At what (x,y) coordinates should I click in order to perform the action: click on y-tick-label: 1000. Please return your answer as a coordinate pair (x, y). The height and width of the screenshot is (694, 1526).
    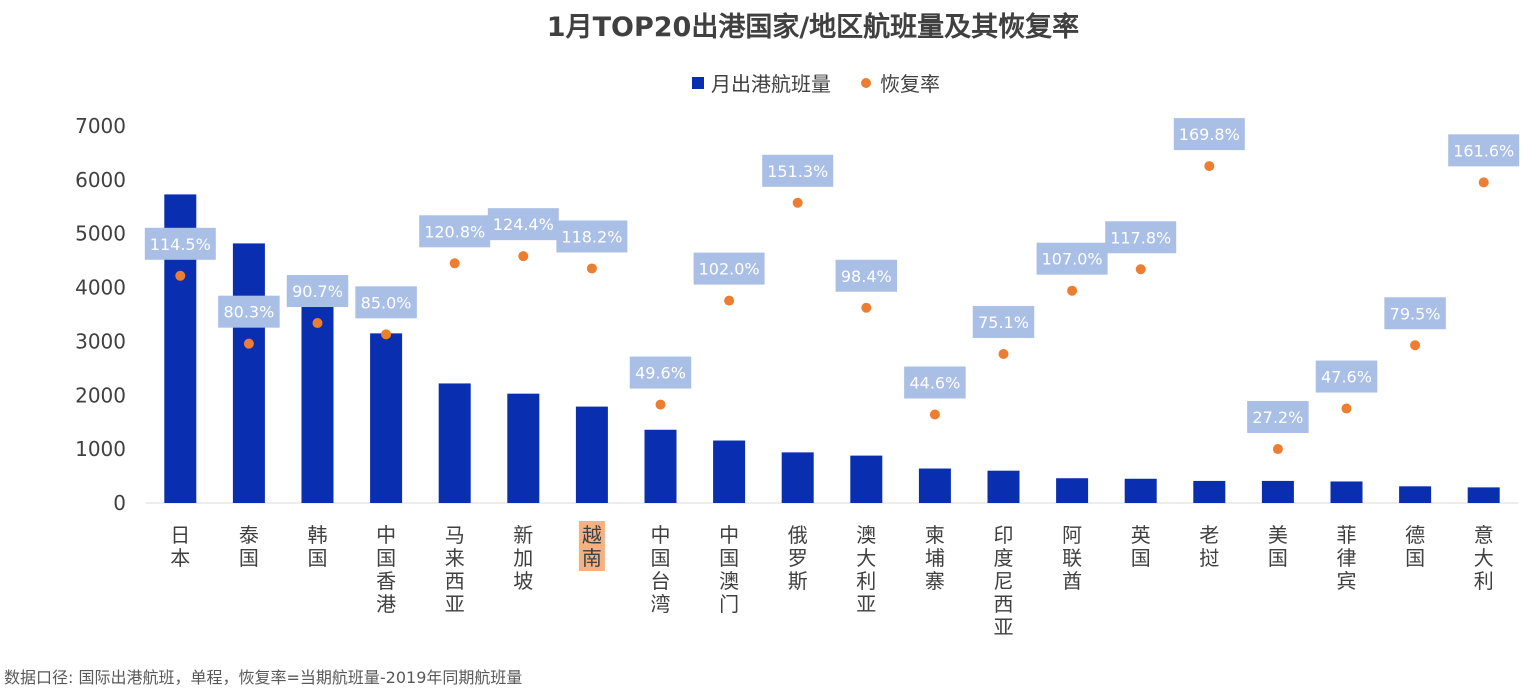
    Looking at the image, I should click on (100, 449).